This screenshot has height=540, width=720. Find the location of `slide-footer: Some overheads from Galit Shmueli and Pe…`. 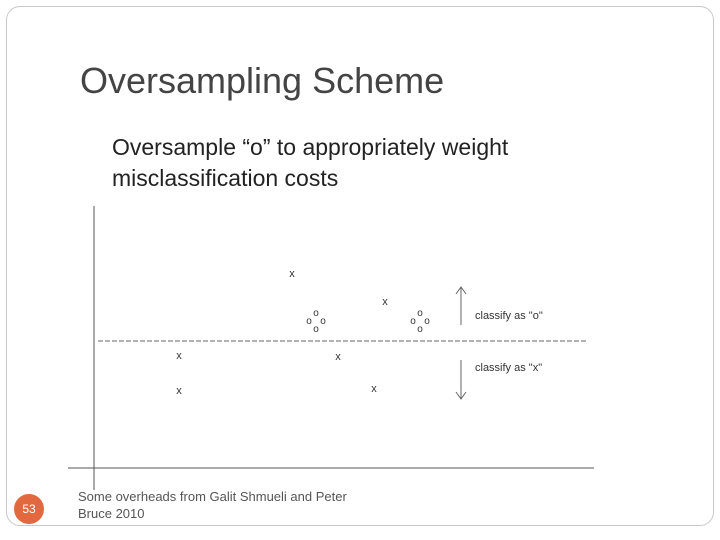

slide-footer: Some overheads from Galit Shmueli and Pe… is located at coordinates (238, 505).